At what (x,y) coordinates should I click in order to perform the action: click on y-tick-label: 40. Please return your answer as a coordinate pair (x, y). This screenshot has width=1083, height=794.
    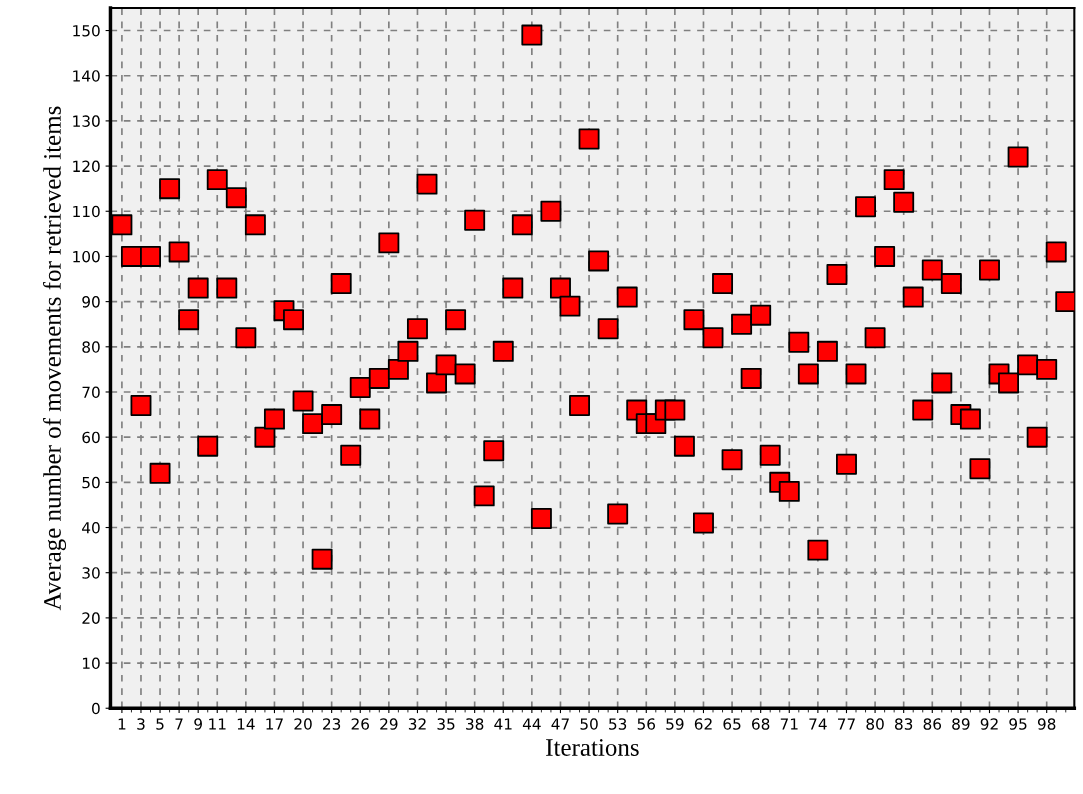
    Looking at the image, I should click on (91, 527).